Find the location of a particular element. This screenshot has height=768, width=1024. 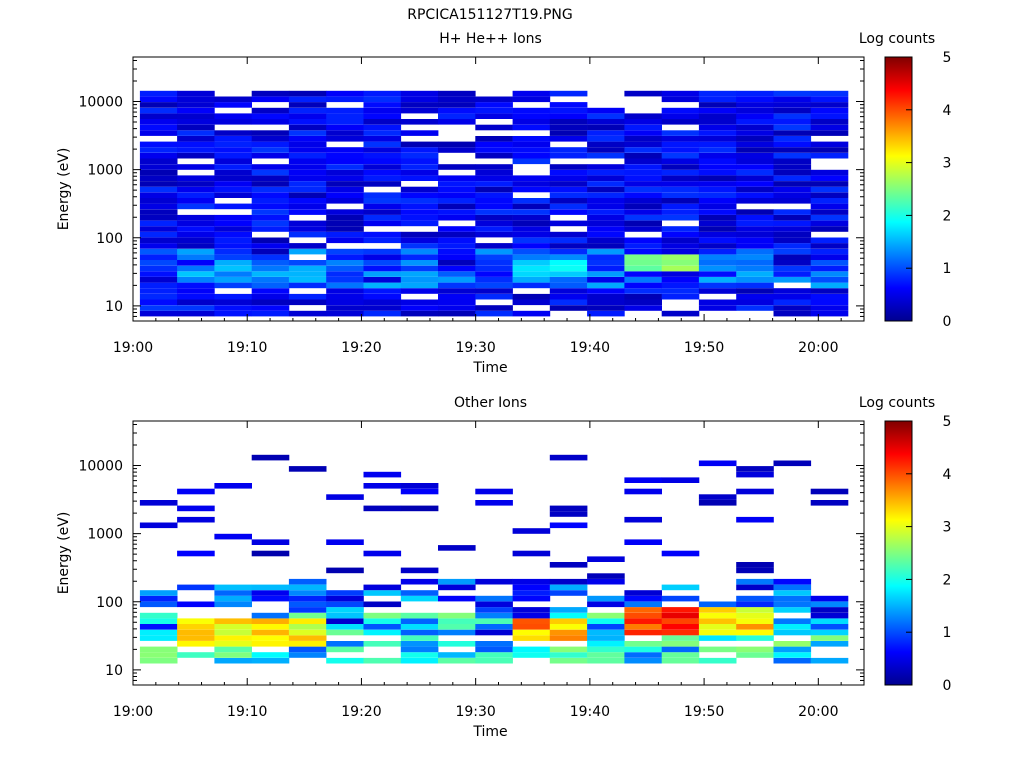

colorbar-label: Log counts is located at coordinates (897, 39).